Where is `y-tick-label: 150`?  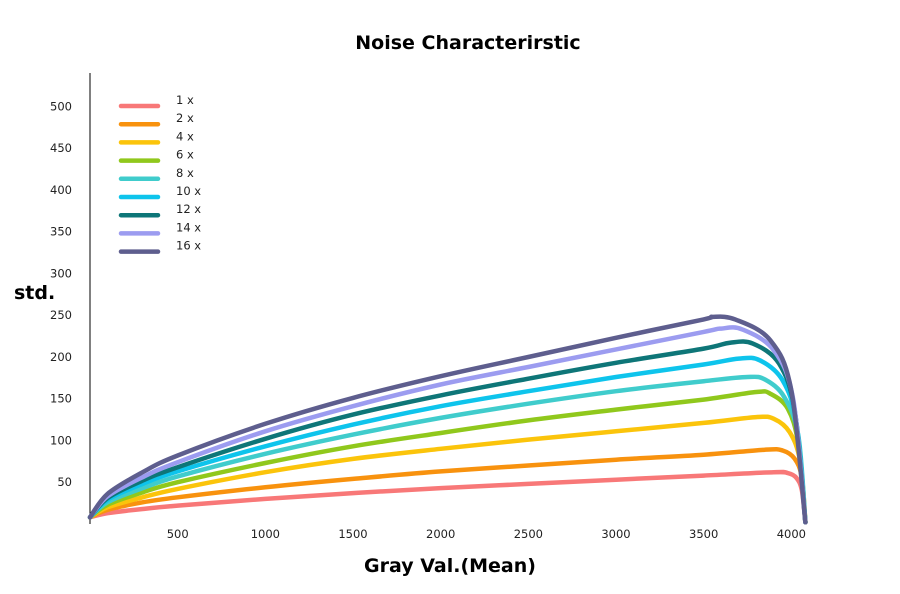
y-tick-label: 150 is located at coordinates (61, 399).